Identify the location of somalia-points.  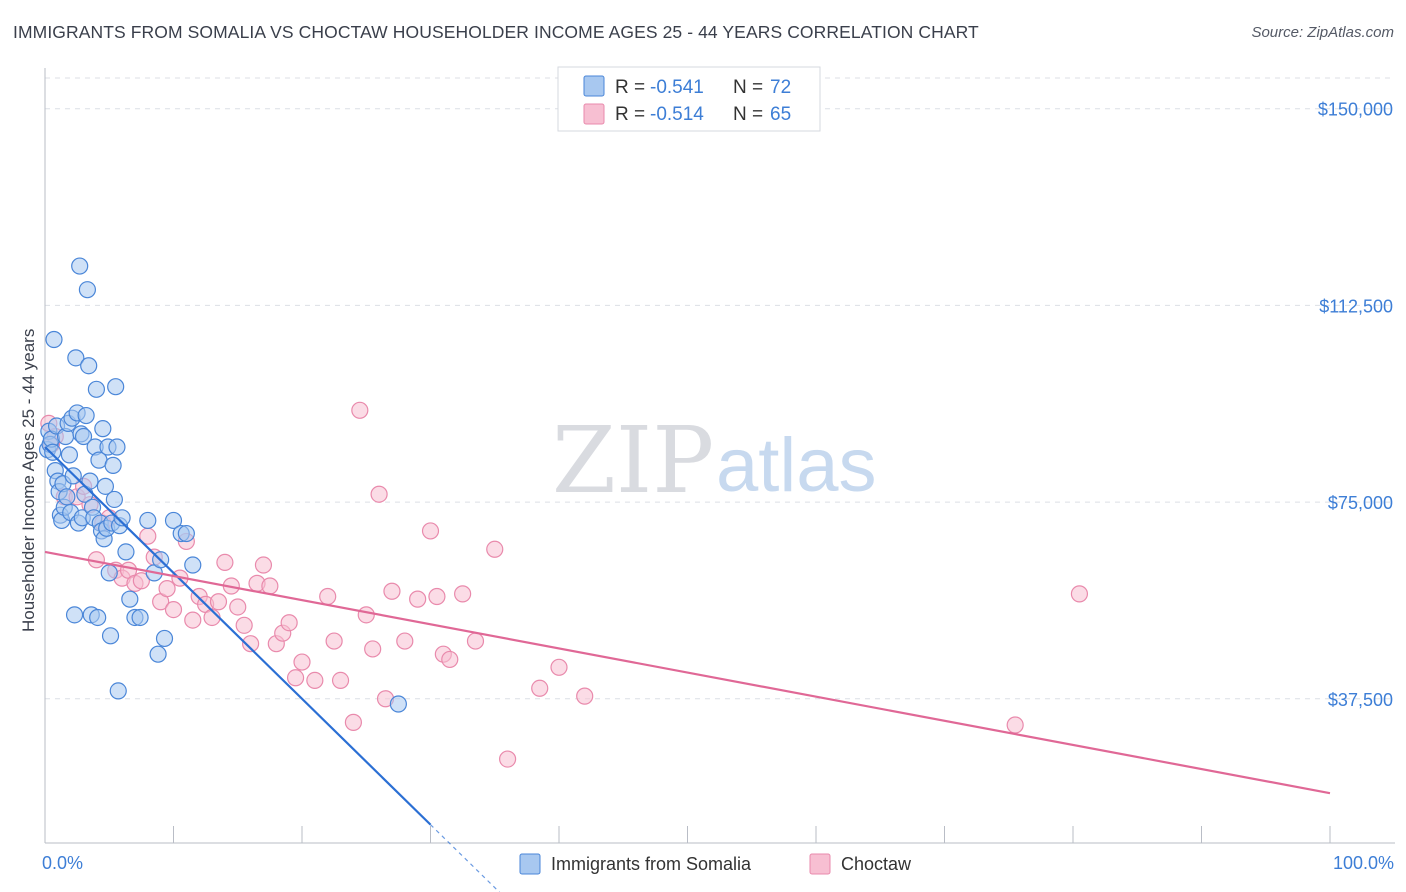
(222, 485).